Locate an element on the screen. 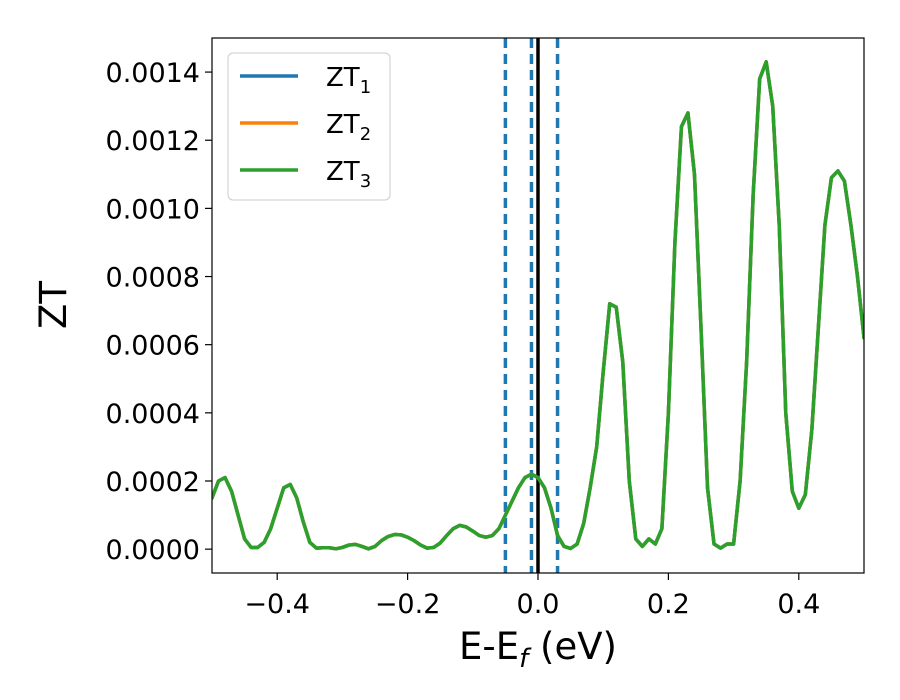  legend-label-zt2-sub: 2 is located at coordinates (365, 134).